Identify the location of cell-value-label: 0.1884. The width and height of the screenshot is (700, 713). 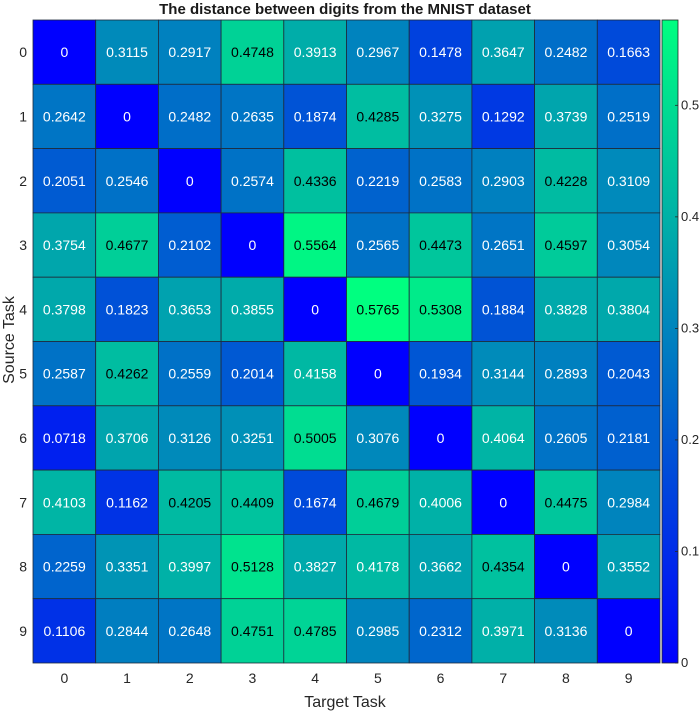
(503, 309).